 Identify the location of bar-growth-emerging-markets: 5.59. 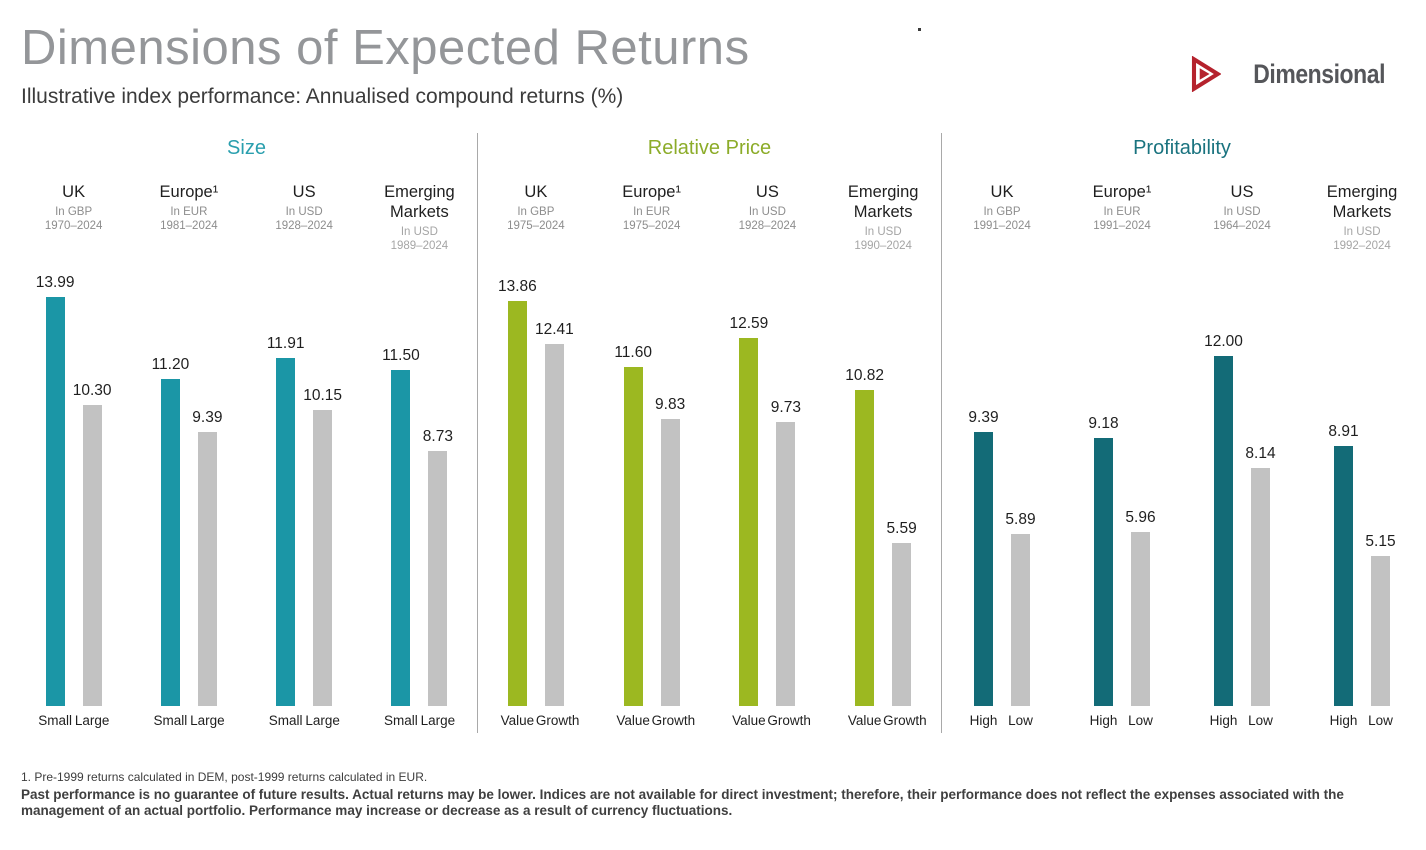
(901, 613).